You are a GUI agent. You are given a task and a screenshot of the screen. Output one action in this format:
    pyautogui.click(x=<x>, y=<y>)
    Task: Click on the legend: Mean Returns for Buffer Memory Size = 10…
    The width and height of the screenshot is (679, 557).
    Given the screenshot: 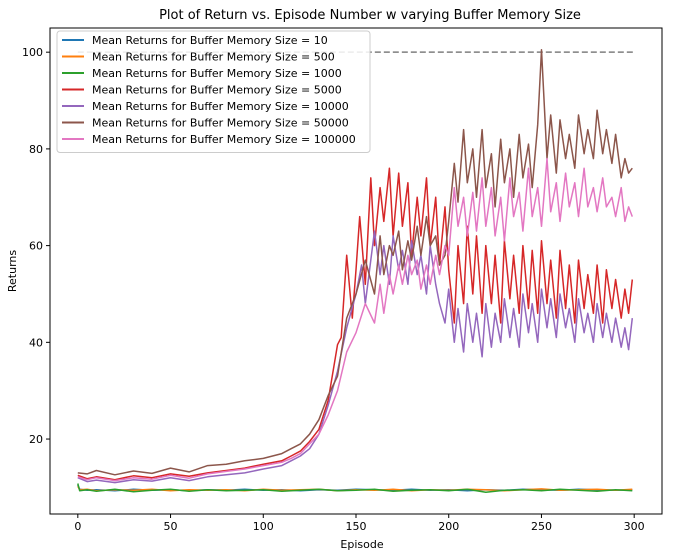 What is the action you would take?
    pyautogui.click(x=213, y=91)
    